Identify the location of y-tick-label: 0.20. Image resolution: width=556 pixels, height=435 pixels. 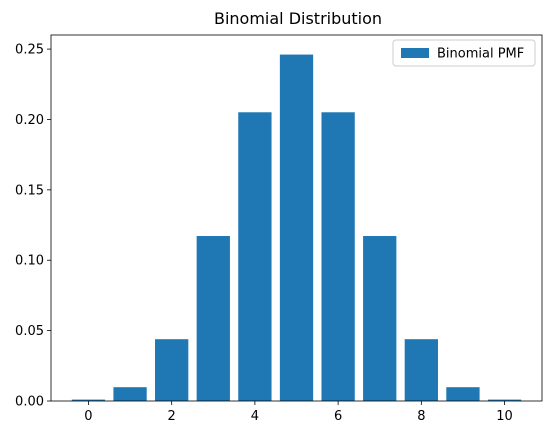
(29, 120).